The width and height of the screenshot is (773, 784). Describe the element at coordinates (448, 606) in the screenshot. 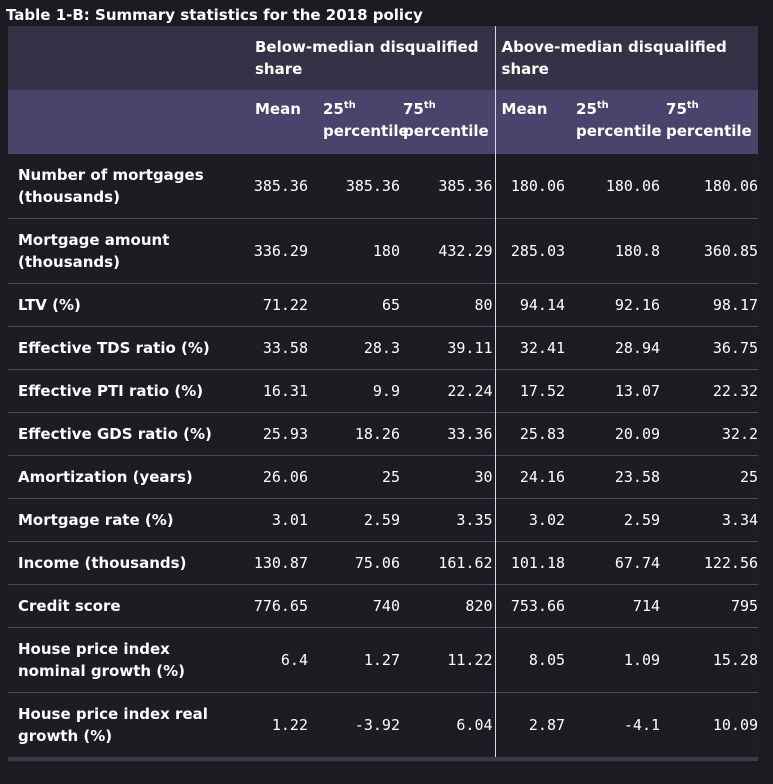

I see `data-cell: 820` at that location.